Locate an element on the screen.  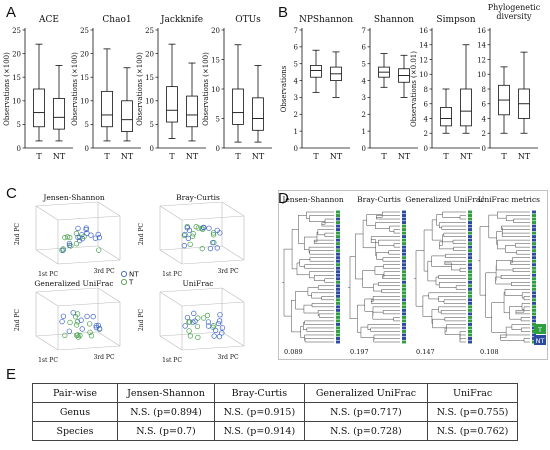
legend-label: T is located at coordinates (131, 283).